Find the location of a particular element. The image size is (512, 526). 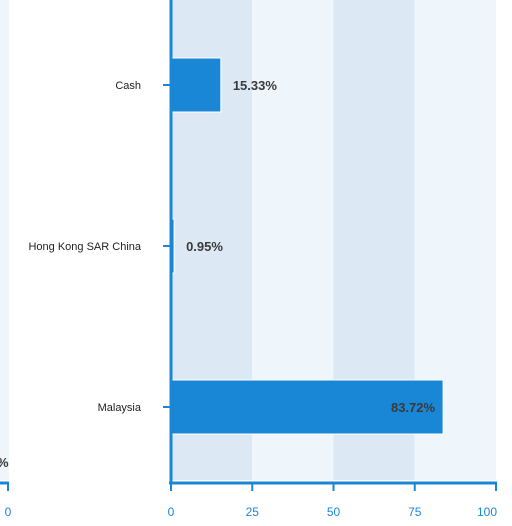

x-tick-label: 100 is located at coordinates (487, 512).